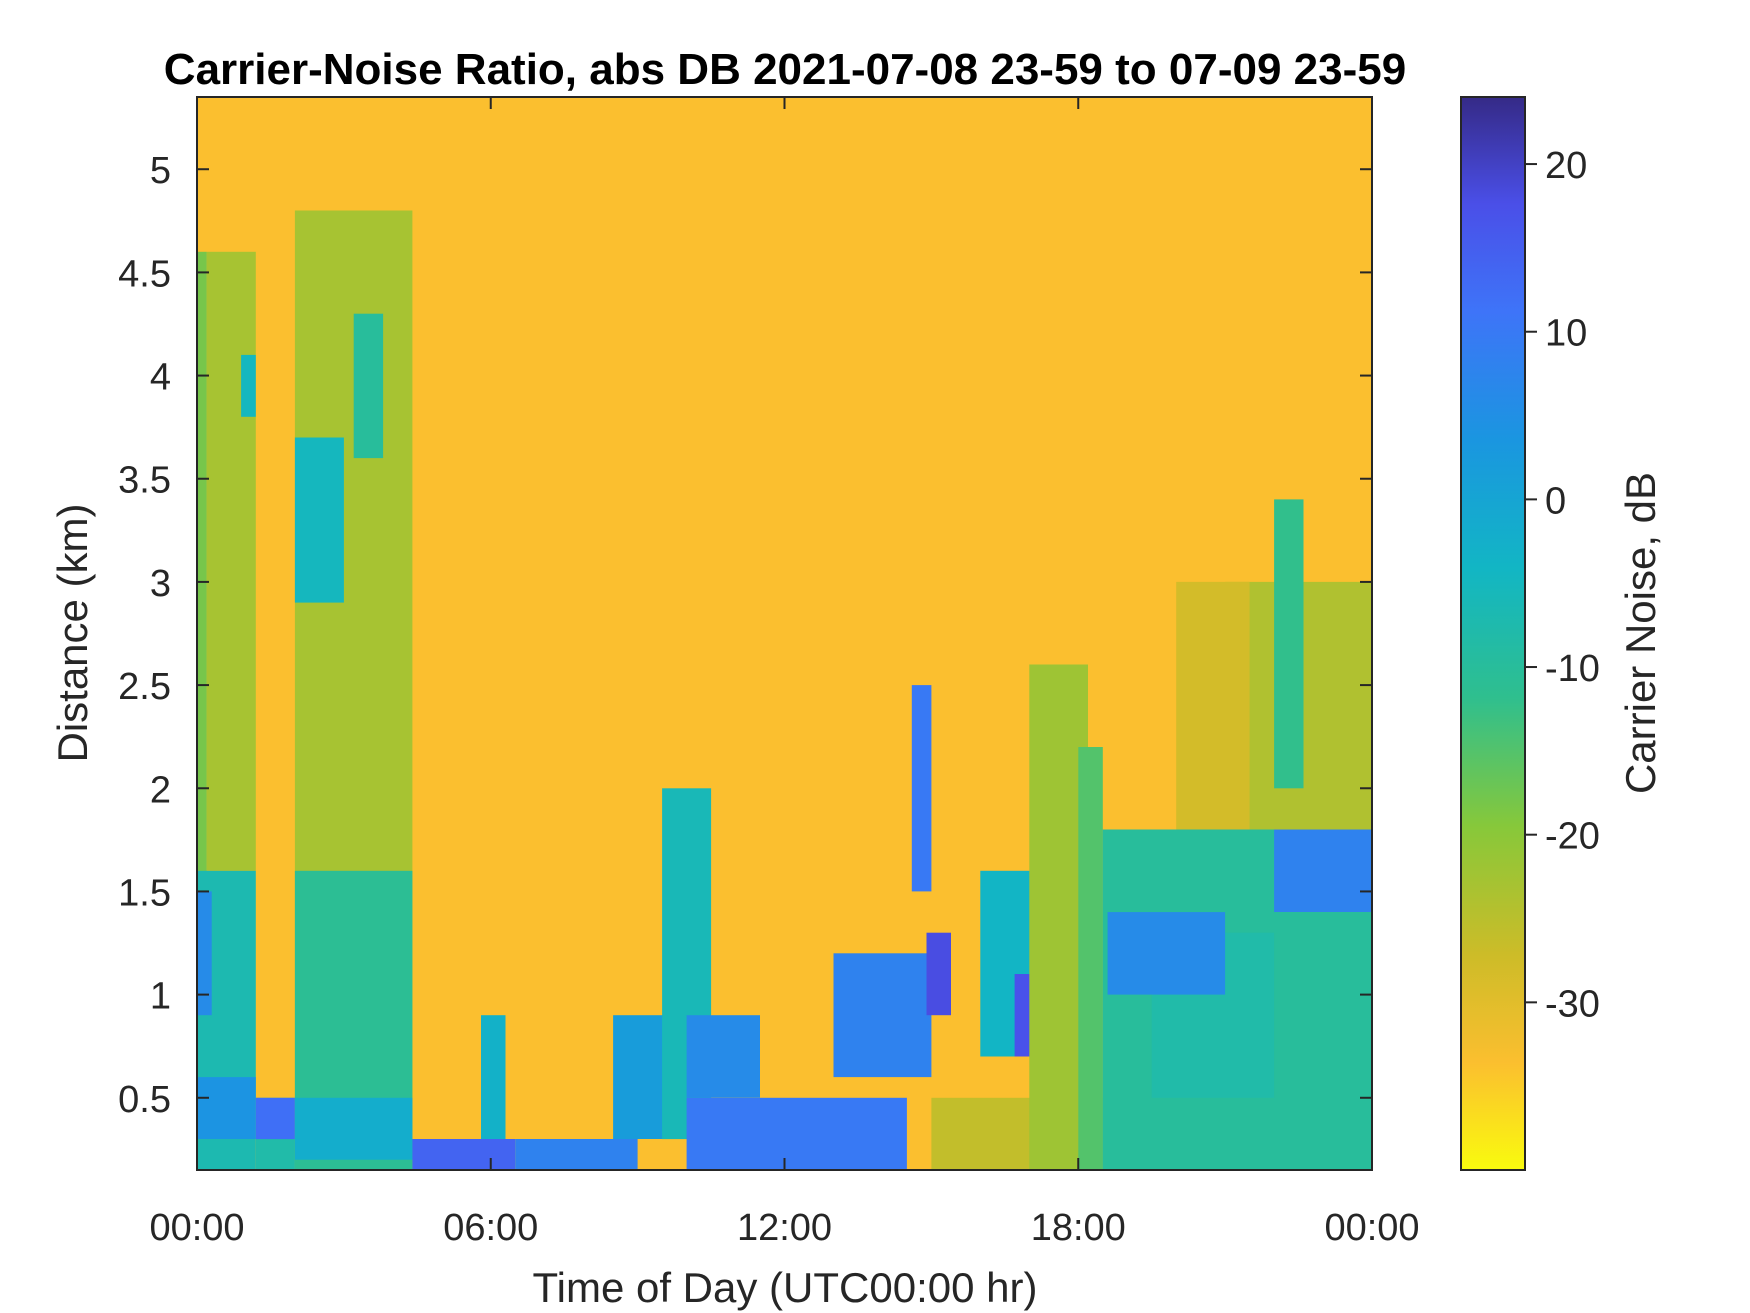 The image size is (1750, 1313). I want to click on y-tick-label: 1.5, so click(144, 893).